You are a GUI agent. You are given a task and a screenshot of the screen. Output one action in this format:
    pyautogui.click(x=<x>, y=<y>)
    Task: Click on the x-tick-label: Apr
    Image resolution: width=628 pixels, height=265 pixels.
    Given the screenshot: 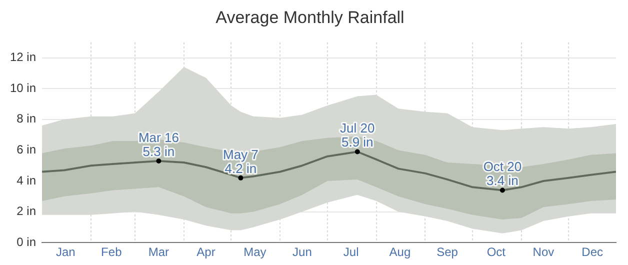 What is the action you would take?
    pyautogui.click(x=206, y=252)
    